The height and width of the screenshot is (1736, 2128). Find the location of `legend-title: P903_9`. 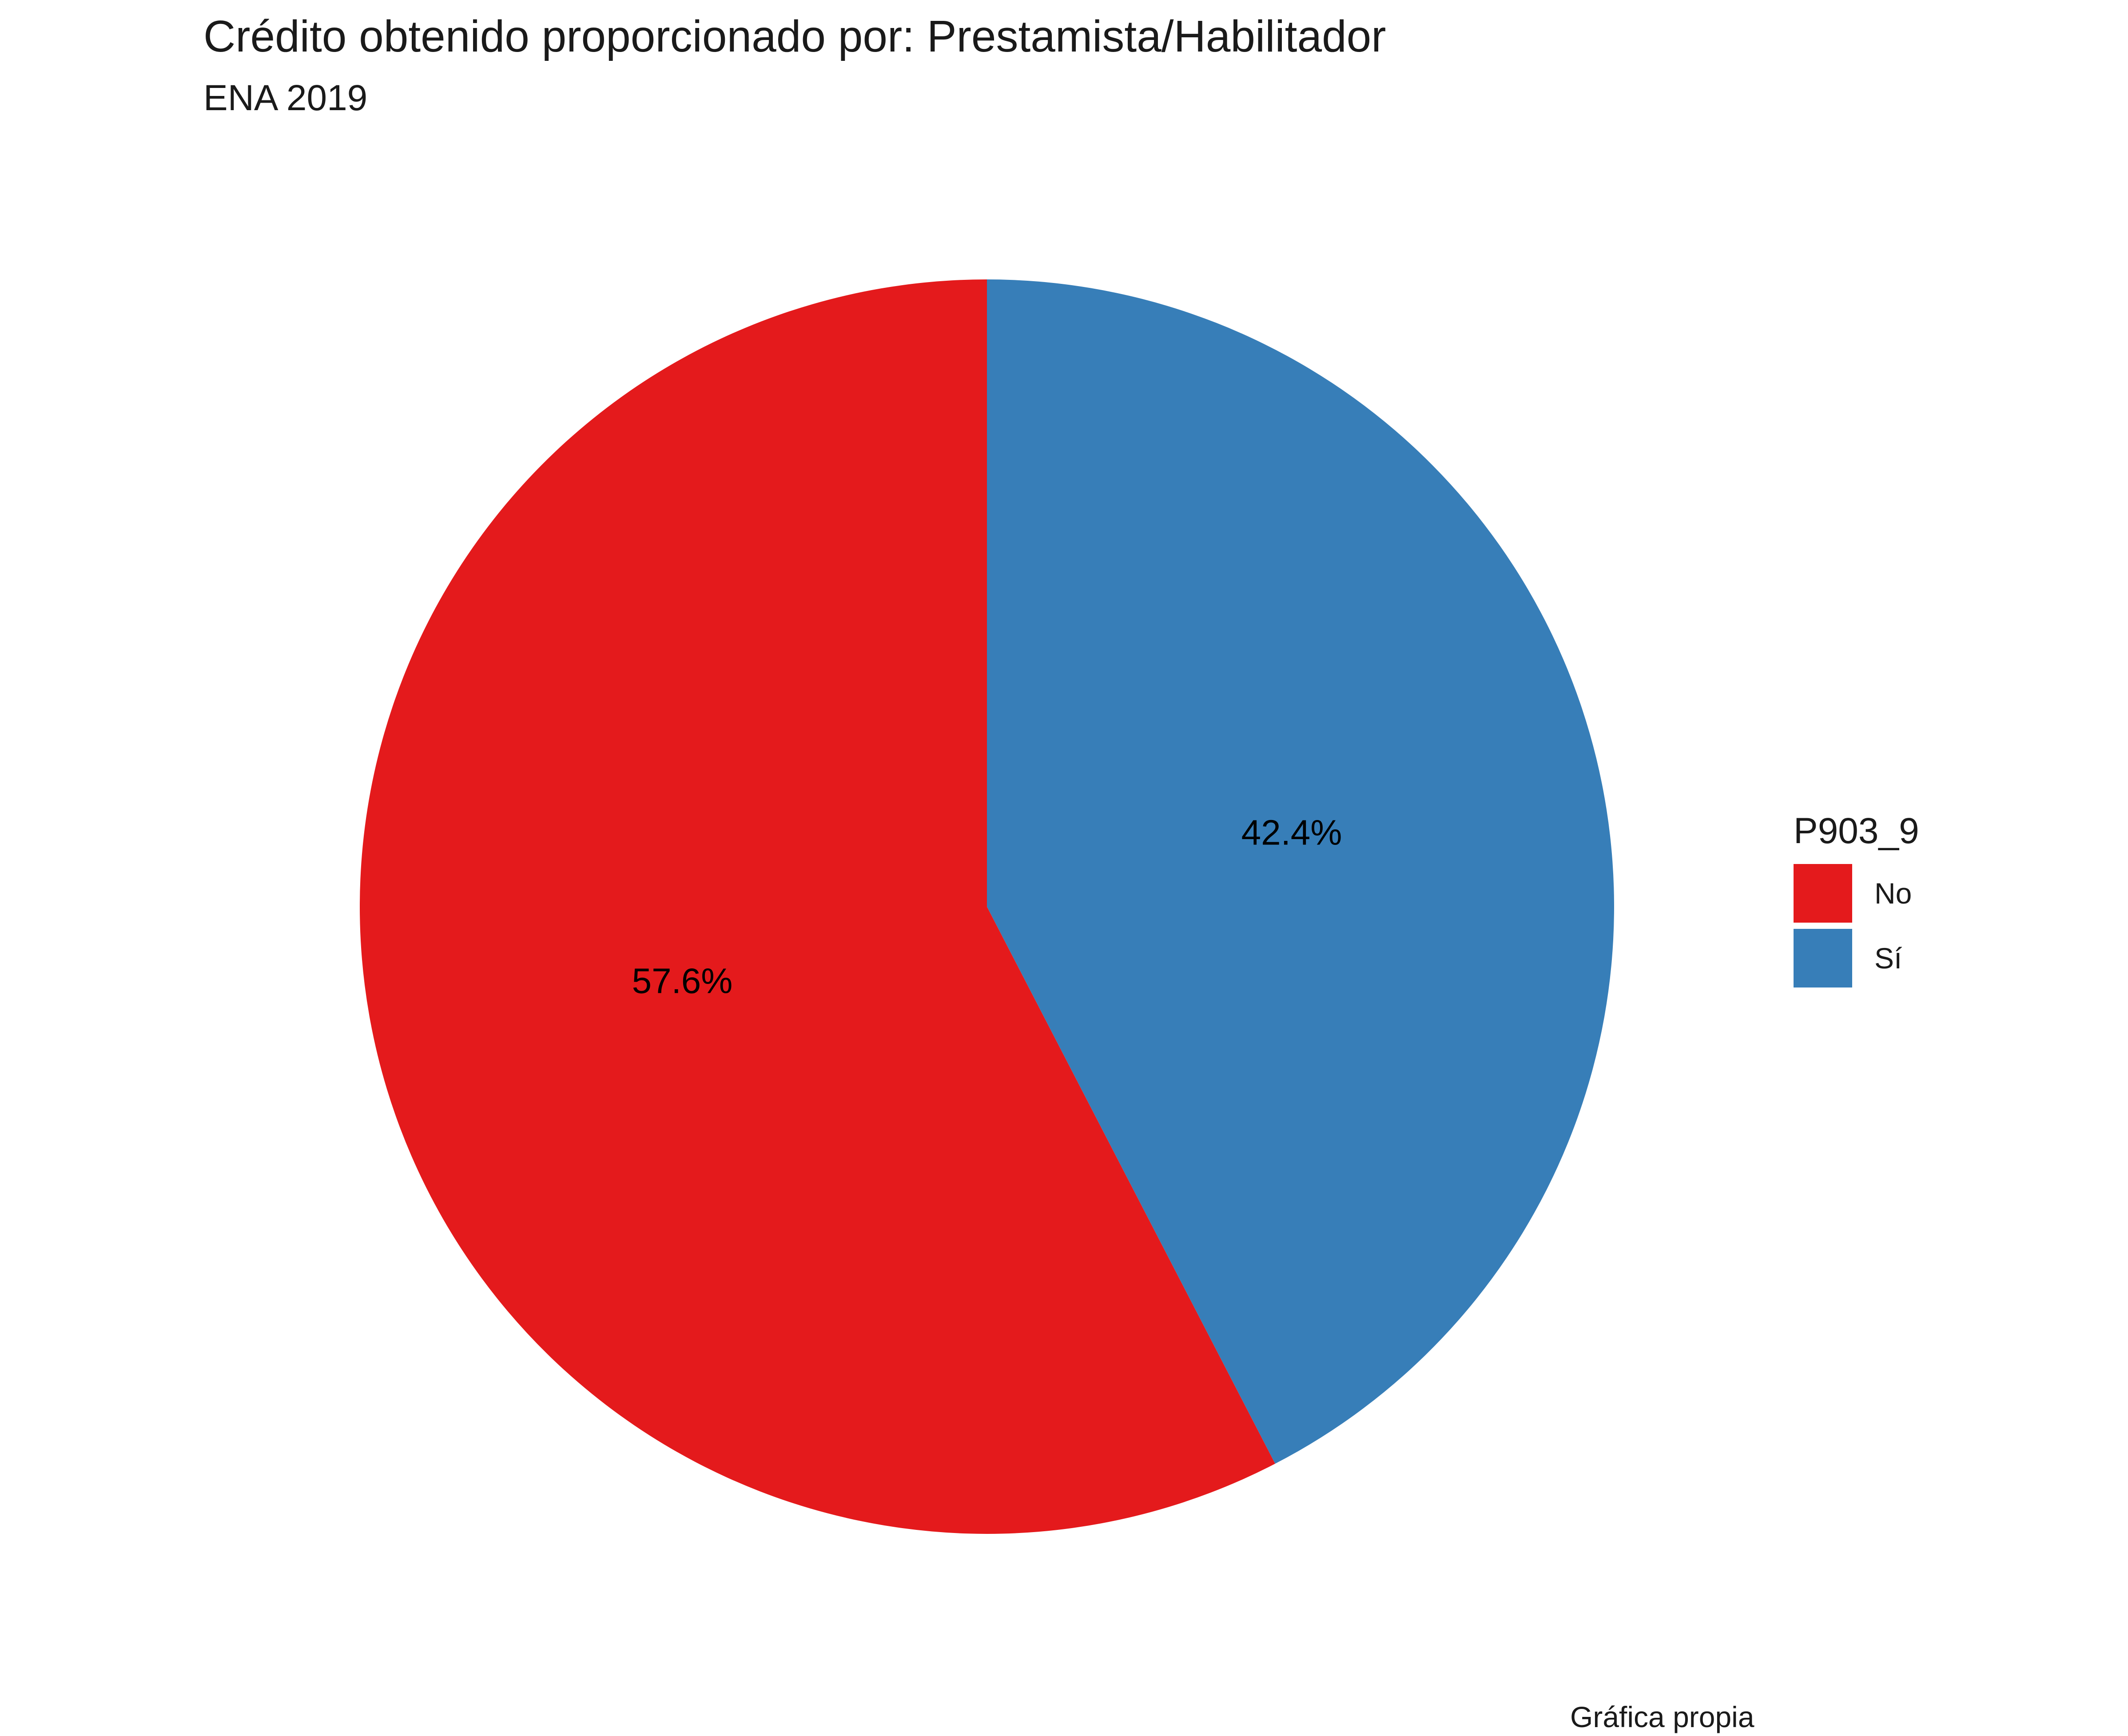

legend-title: P903_9 is located at coordinates (1856, 831).